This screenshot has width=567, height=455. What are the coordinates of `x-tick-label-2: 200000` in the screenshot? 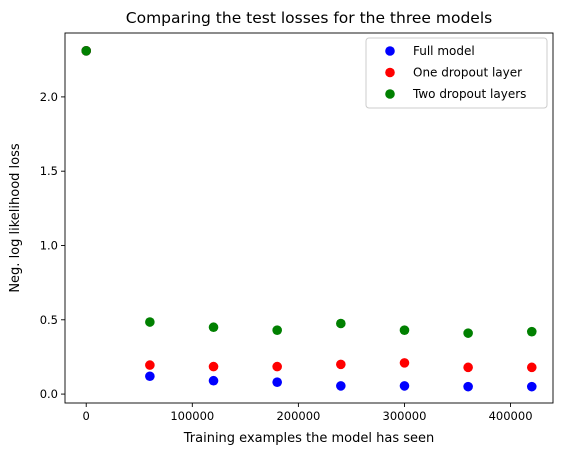 It's located at (298, 416).